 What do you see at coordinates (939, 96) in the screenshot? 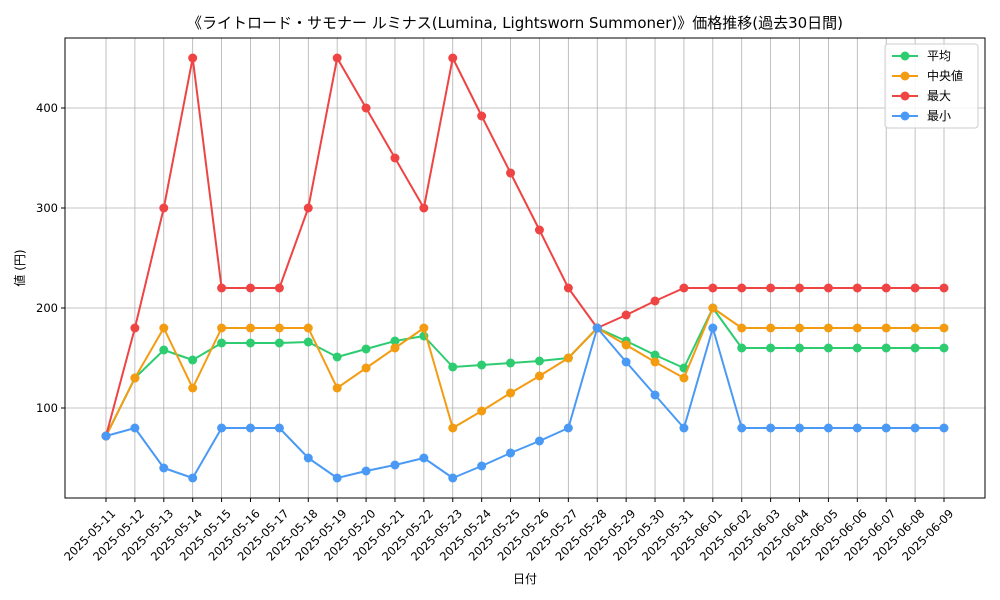
I see `legend-label: 最大` at bounding box center [939, 96].